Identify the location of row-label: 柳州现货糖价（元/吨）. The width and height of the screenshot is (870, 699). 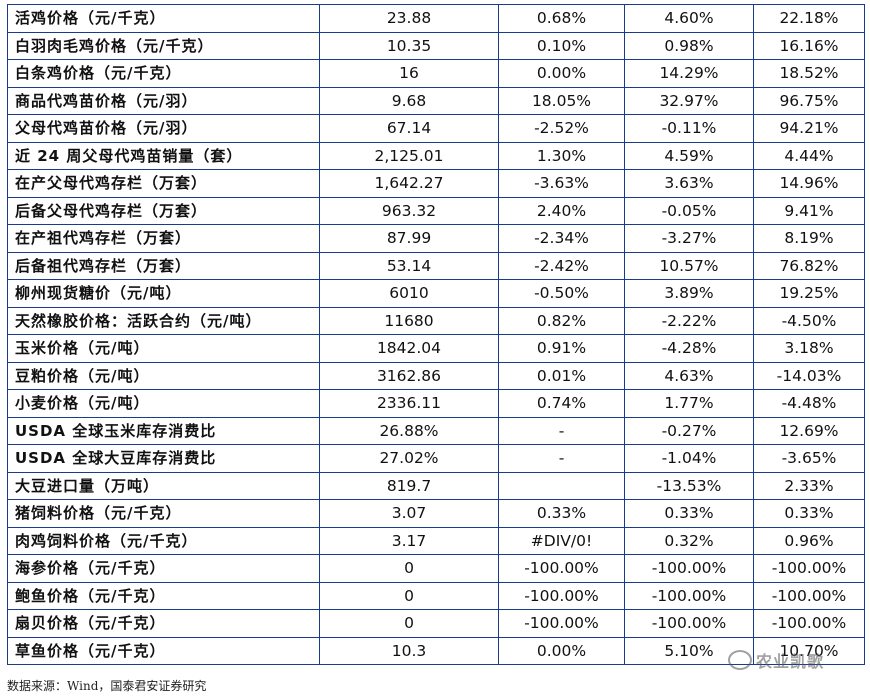
(163, 293).